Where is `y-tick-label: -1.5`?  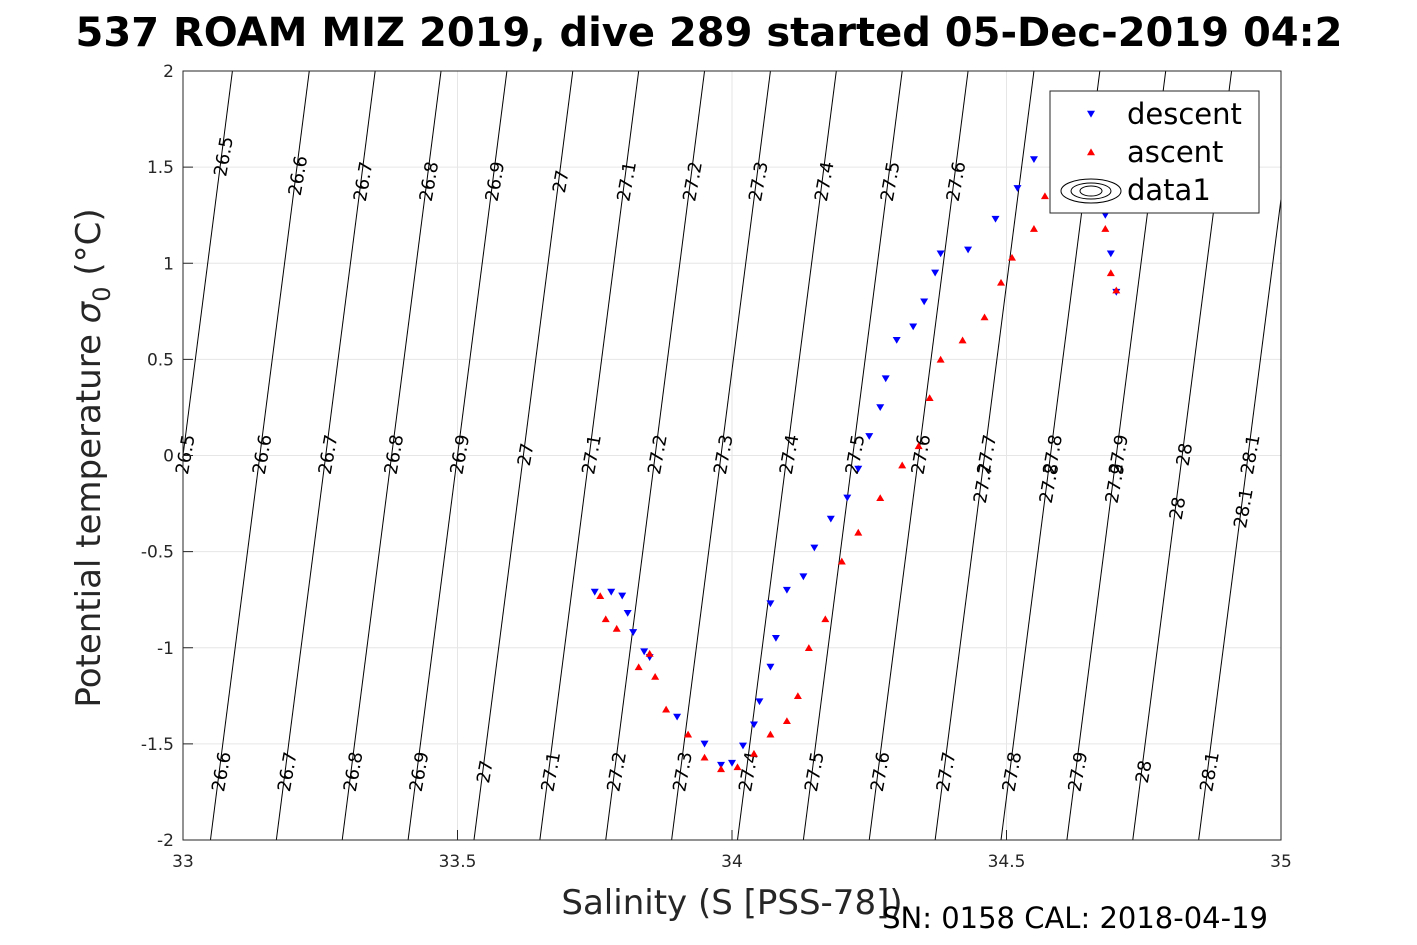 y-tick-label: -1.5 is located at coordinates (157, 745).